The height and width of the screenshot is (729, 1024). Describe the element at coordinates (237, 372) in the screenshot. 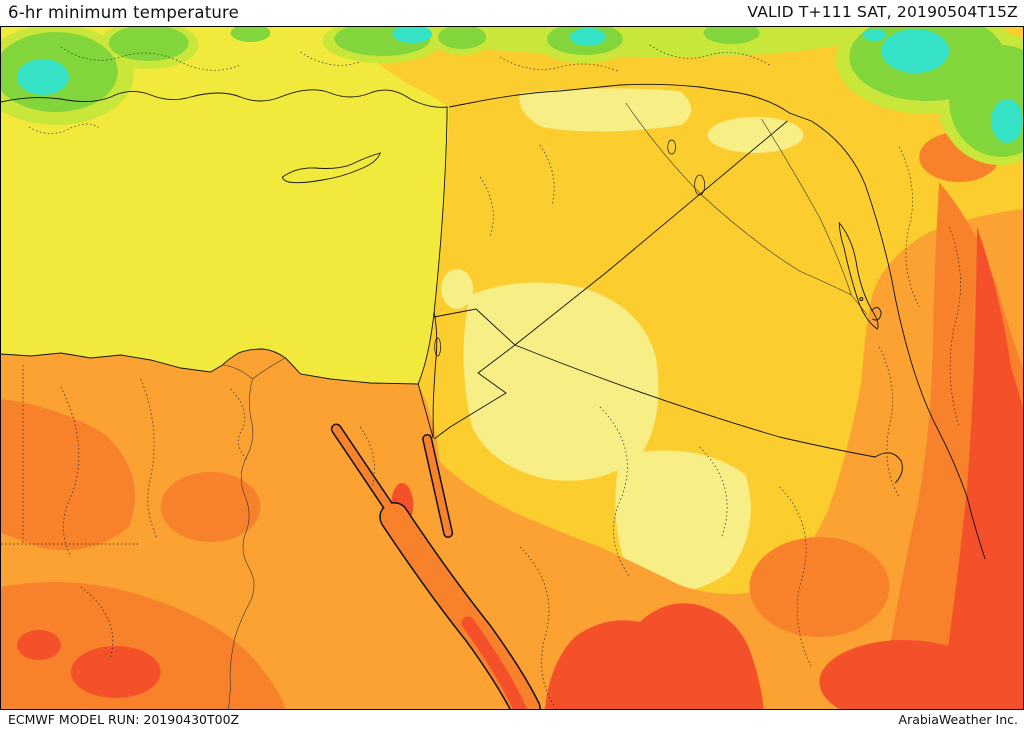

I see `nile-delta-west` at that location.